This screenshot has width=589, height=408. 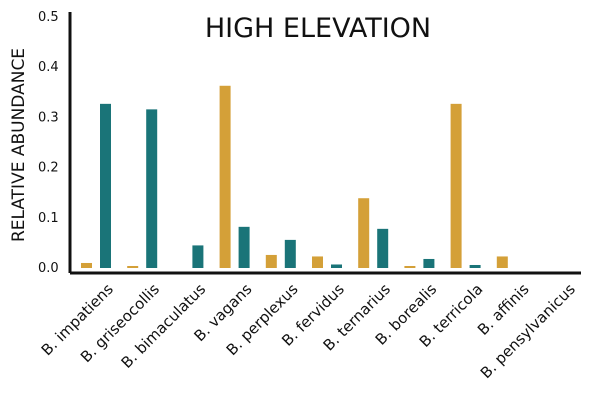 What do you see at coordinates (48, 168) in the screenshot?
I see `y-tick-label: 0.2` at bounding box center [48, 168].